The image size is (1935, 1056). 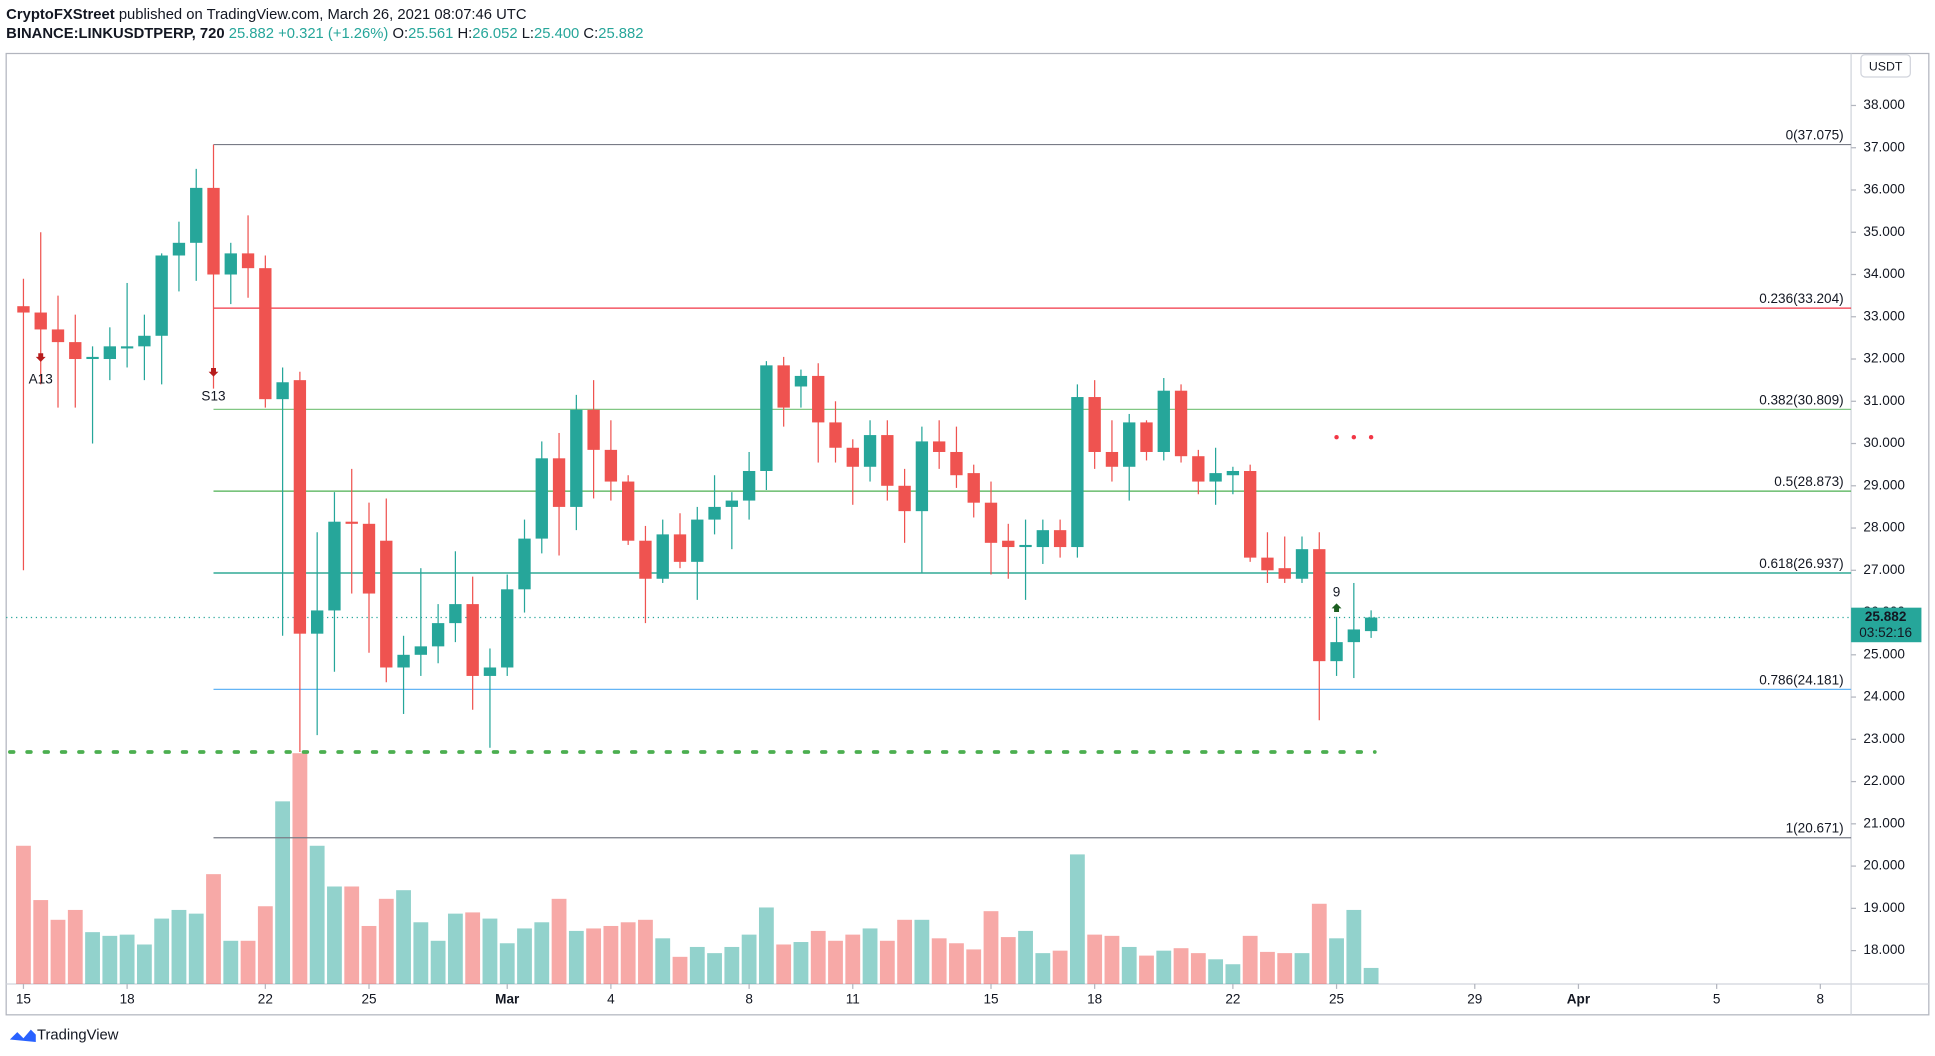 I want to click on last-price: 25.882, so click(x=251, y=34).